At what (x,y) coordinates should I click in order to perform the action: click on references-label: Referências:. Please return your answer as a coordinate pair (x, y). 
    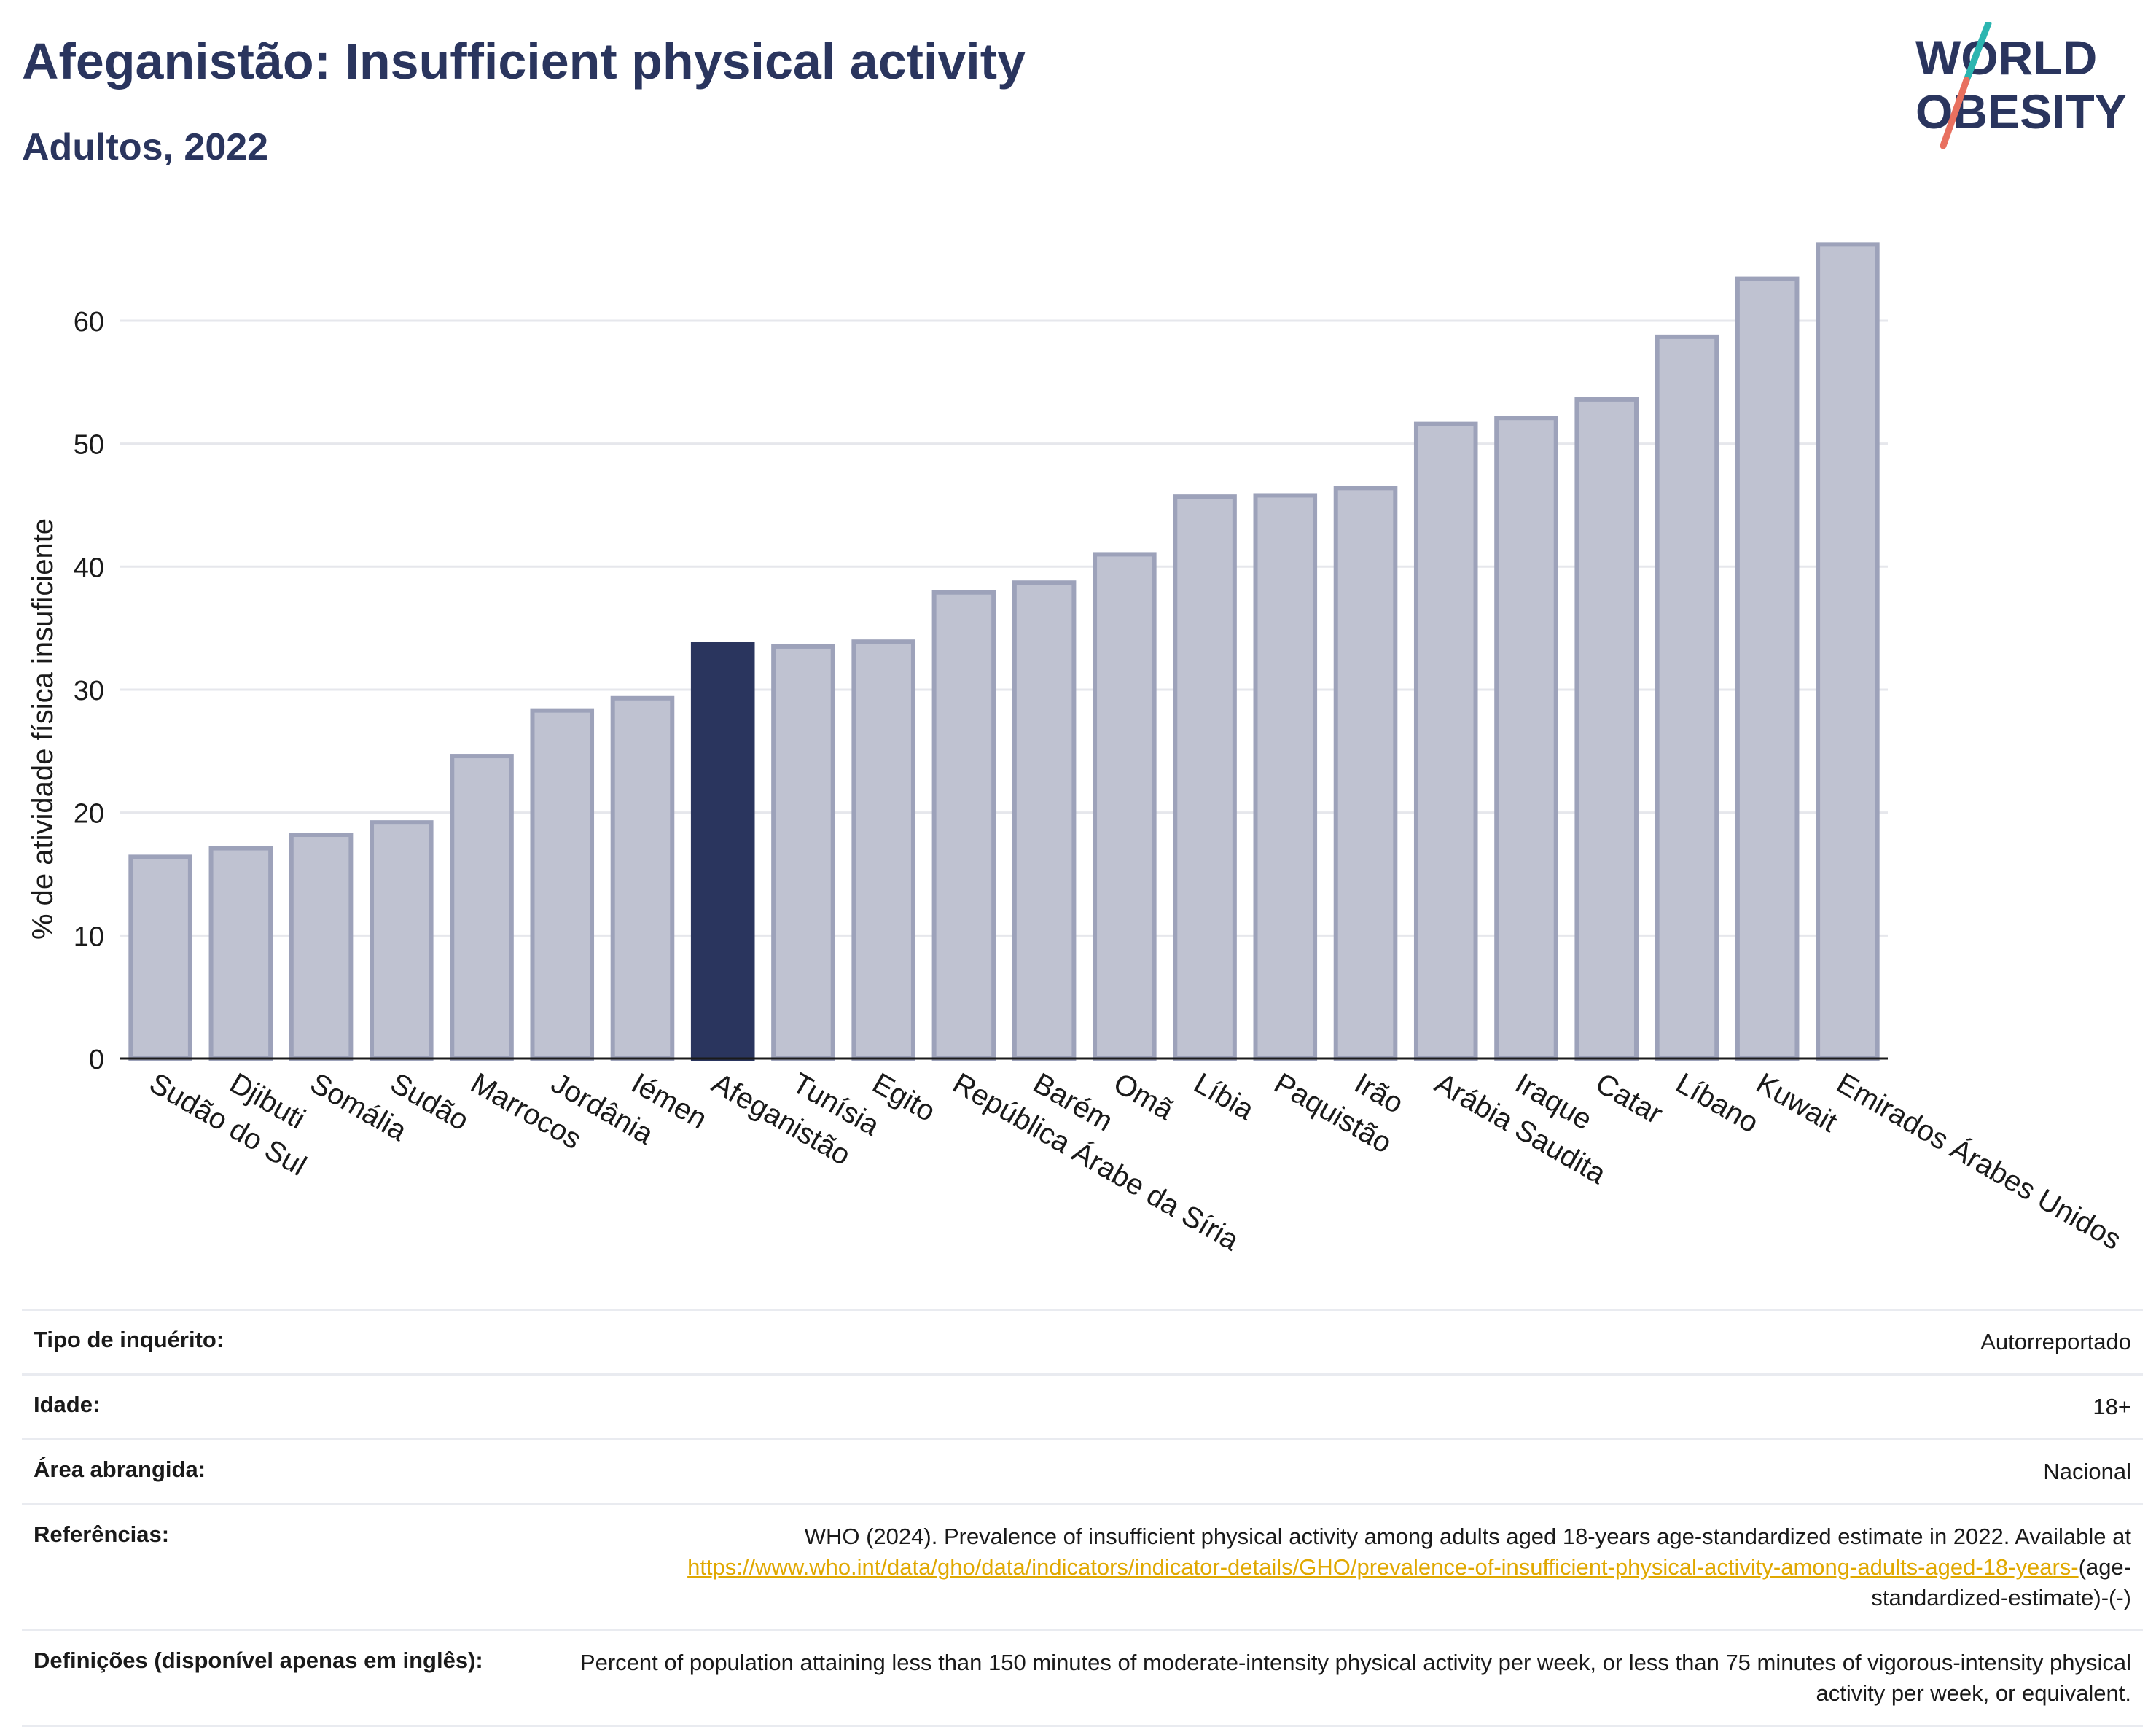
    Looking at the image, I should click on (102, 1534).